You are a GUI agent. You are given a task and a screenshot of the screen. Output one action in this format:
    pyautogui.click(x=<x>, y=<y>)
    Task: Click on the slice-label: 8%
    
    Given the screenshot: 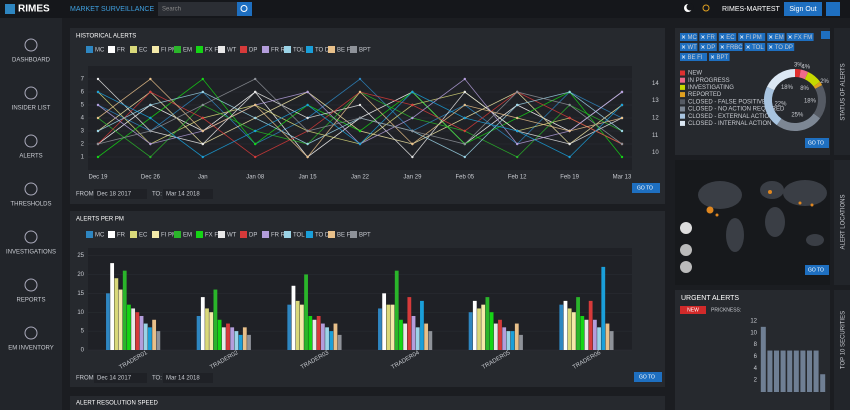 What is the action you would take?
    pyautogui.click(x=804, y=89)
    